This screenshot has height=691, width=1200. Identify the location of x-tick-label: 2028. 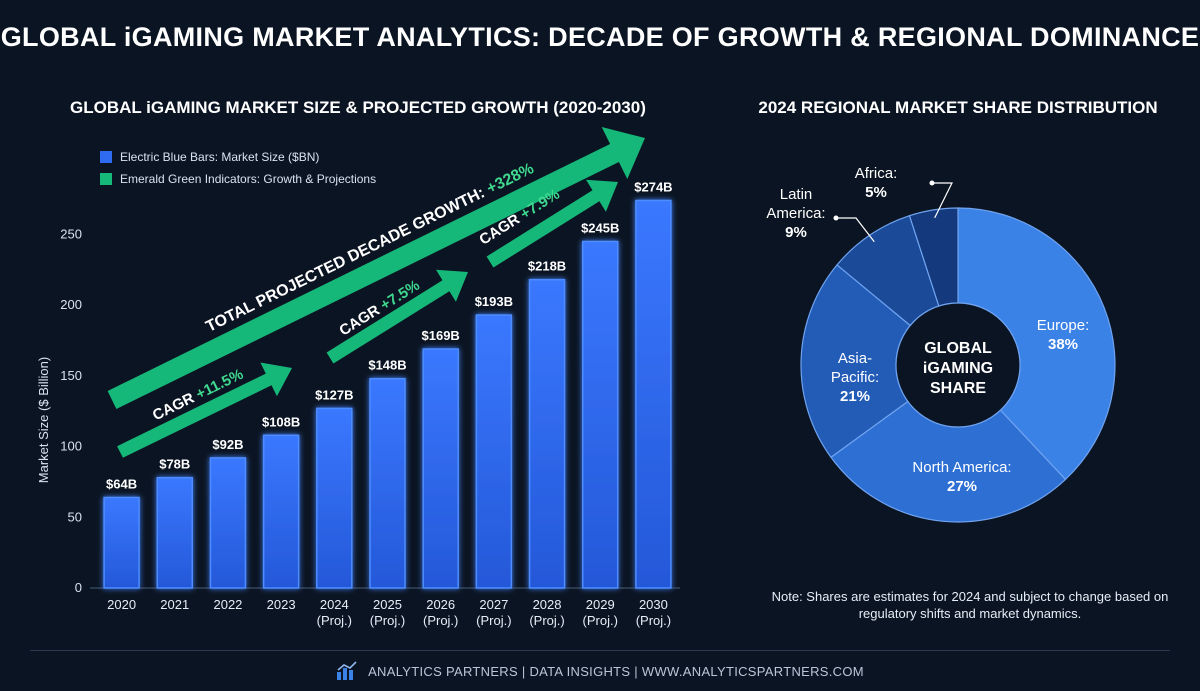
(547, 604).